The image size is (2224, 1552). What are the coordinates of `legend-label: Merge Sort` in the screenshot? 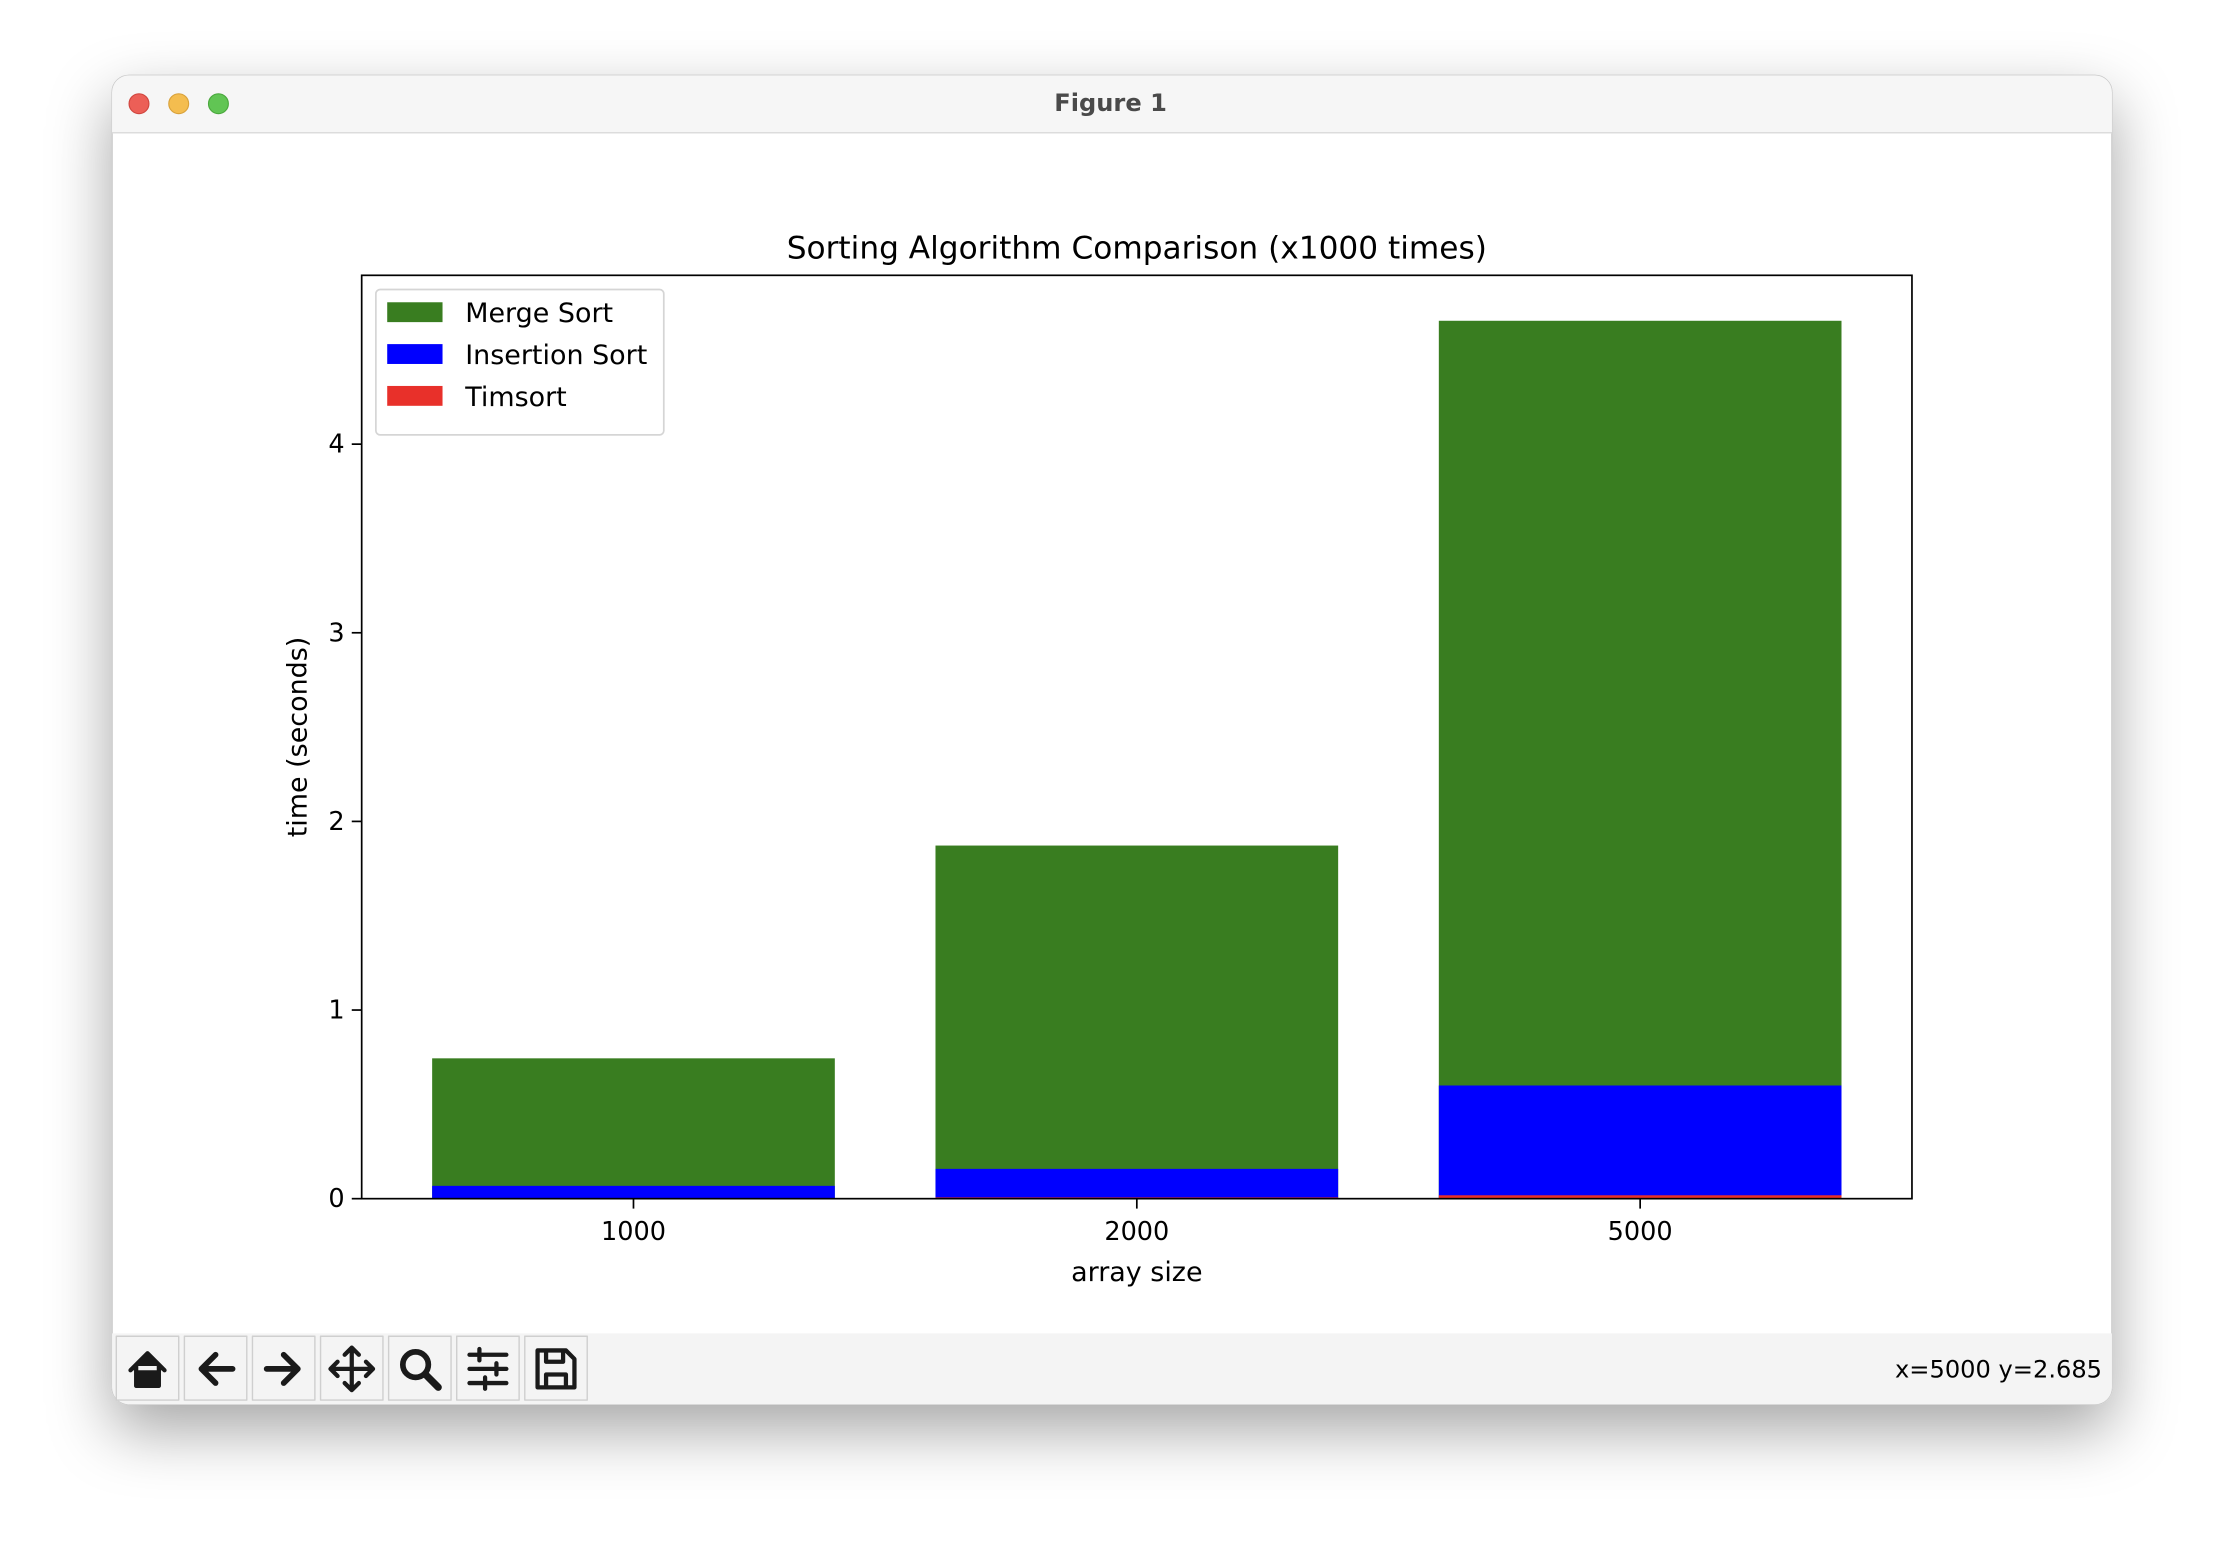 It's located at (539, 313).